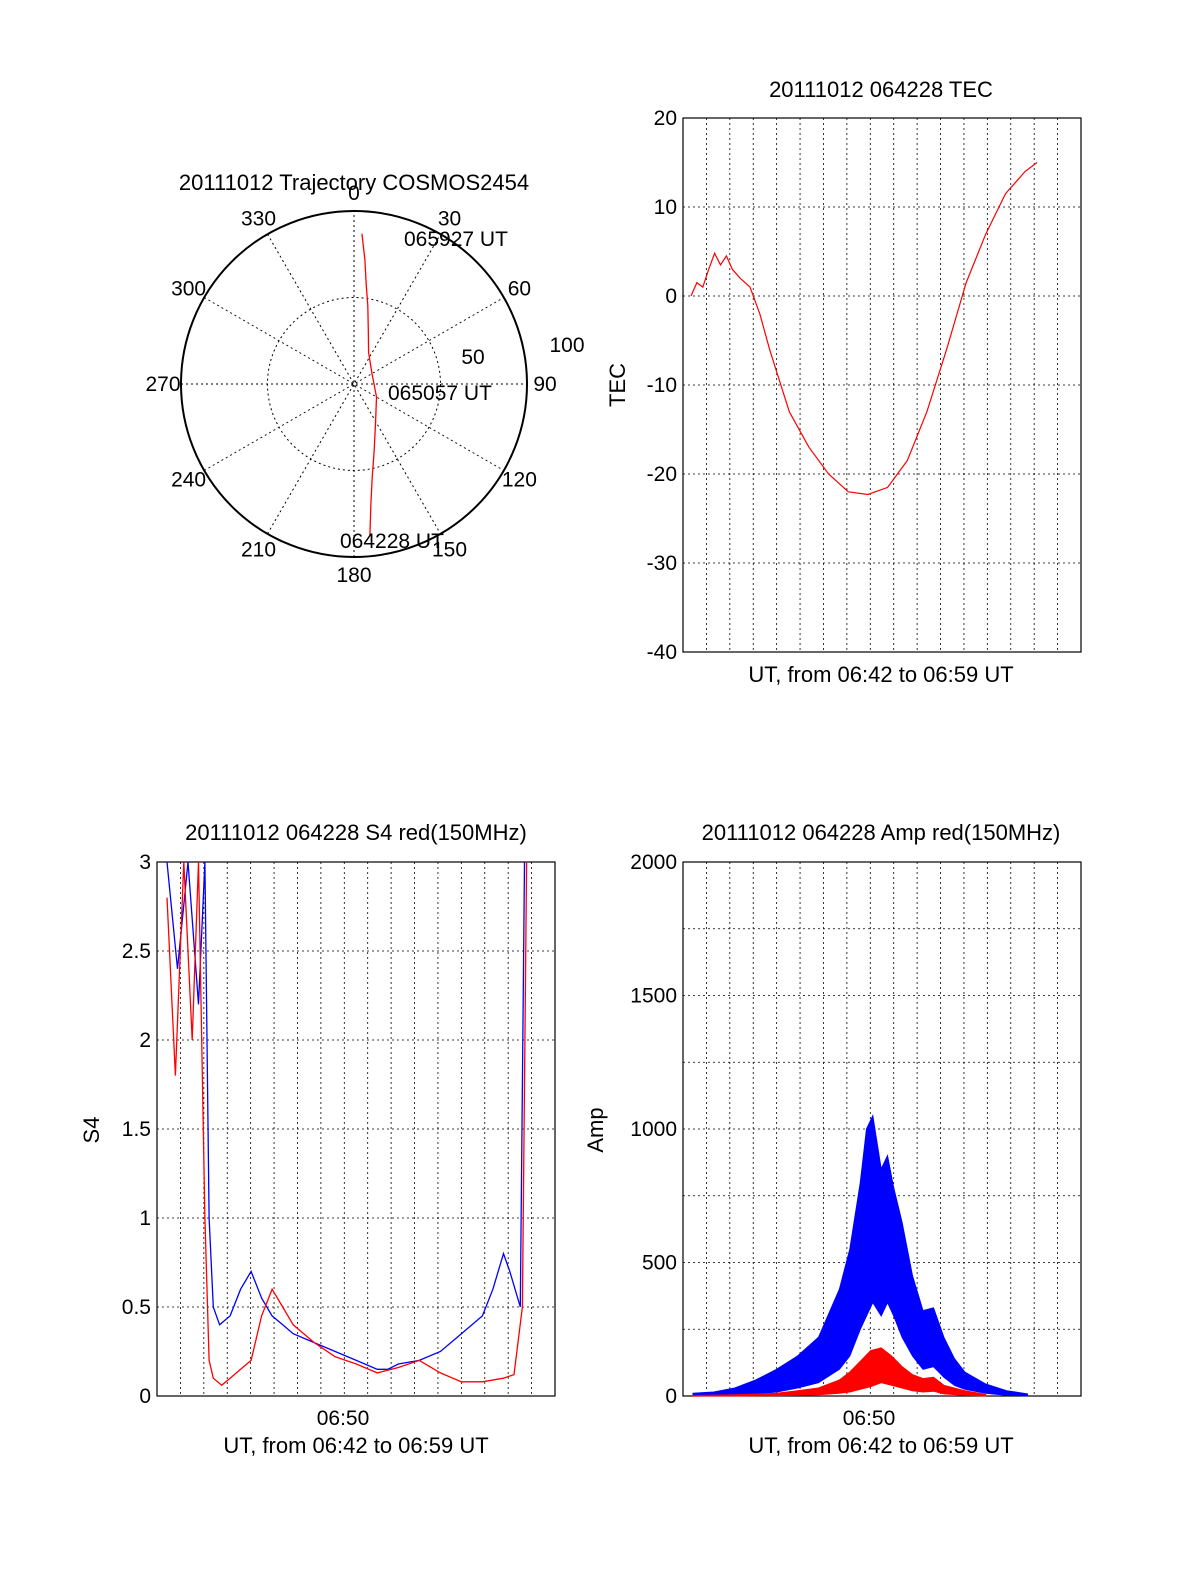  What do you see at coordinates (662, 652) in the screenshot?
I see `tec-ytick-6: -40` at bounding box center [662, 652].